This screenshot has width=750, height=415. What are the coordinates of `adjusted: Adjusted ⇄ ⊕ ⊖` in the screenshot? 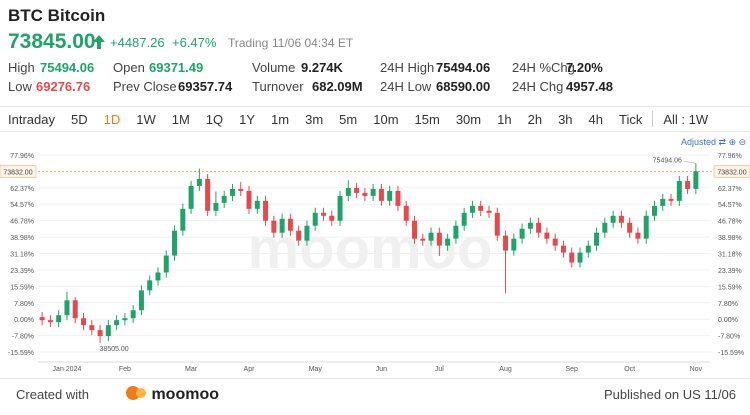 It's located at (714, 142).